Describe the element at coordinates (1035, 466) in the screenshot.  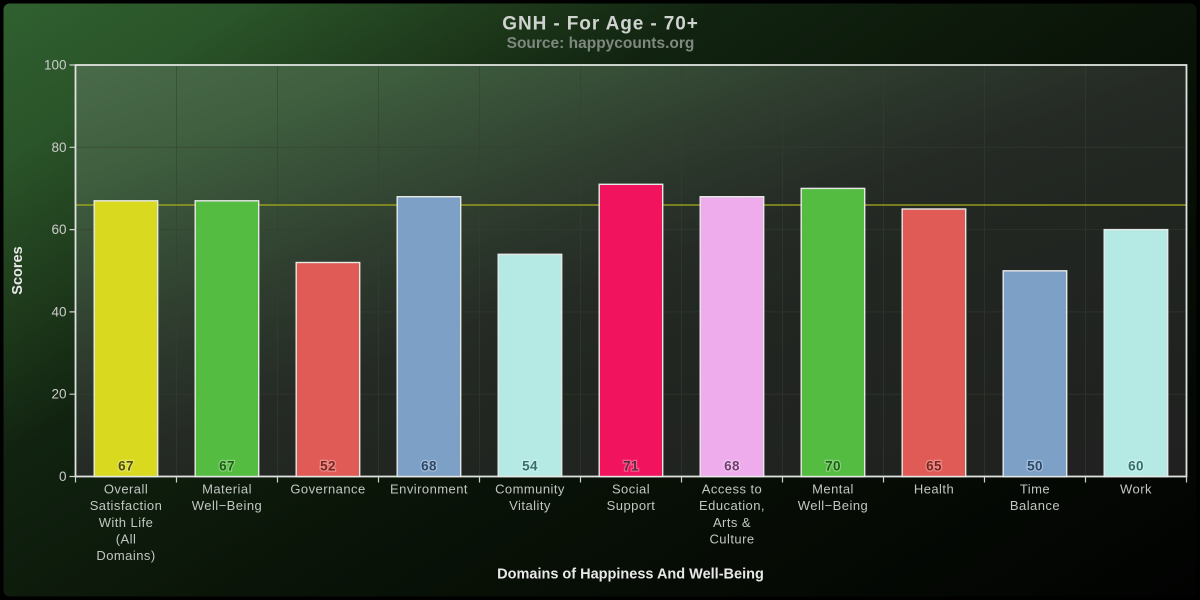
I see `svg-text: 50` at that location.